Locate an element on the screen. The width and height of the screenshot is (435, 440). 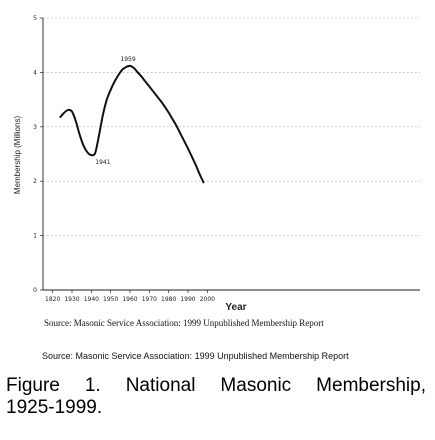
x-tick-label-1830: 1930 is located at coordinates (71, 299).